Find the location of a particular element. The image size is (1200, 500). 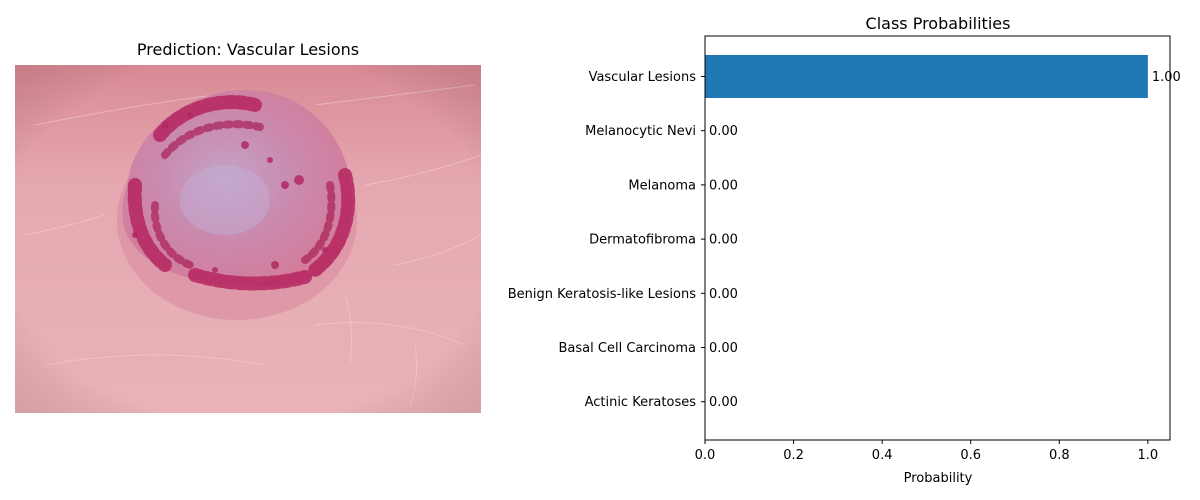

data-label-5: 0.00 is located at coordinates (723, 294).